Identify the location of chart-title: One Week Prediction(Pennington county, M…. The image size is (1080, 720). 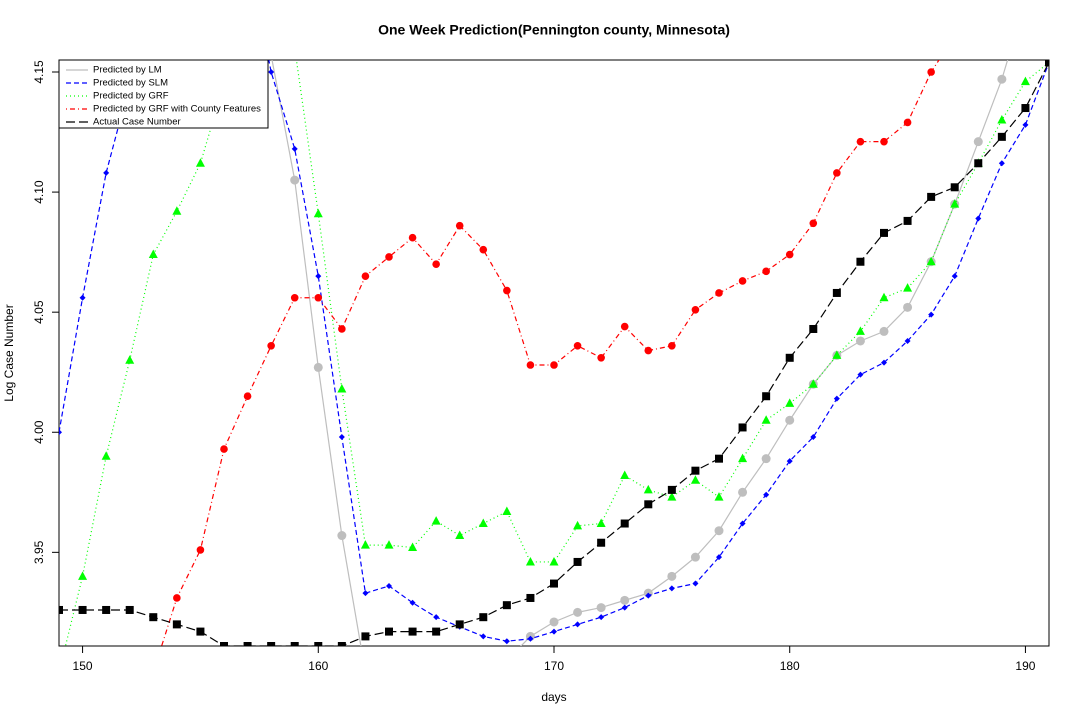
(554, 30).